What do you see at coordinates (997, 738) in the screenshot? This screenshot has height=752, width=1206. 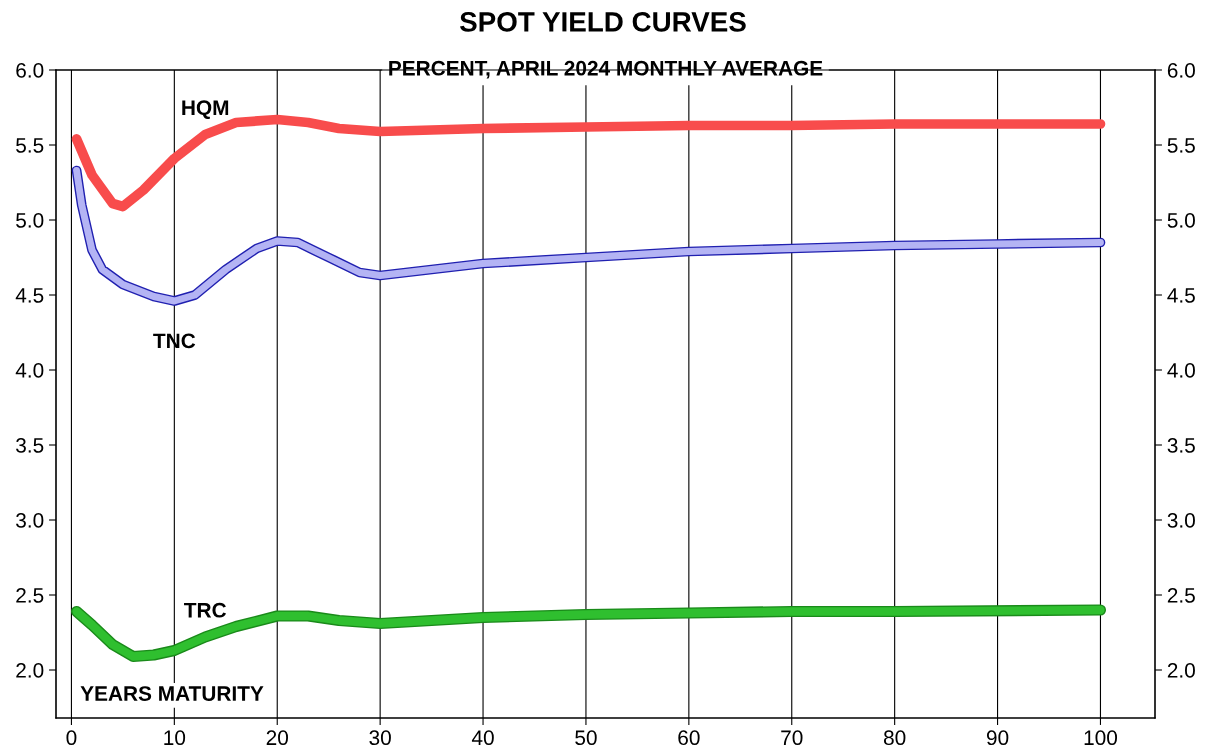 I see `x-tick-label: 90` at bounding box center [997, 738].